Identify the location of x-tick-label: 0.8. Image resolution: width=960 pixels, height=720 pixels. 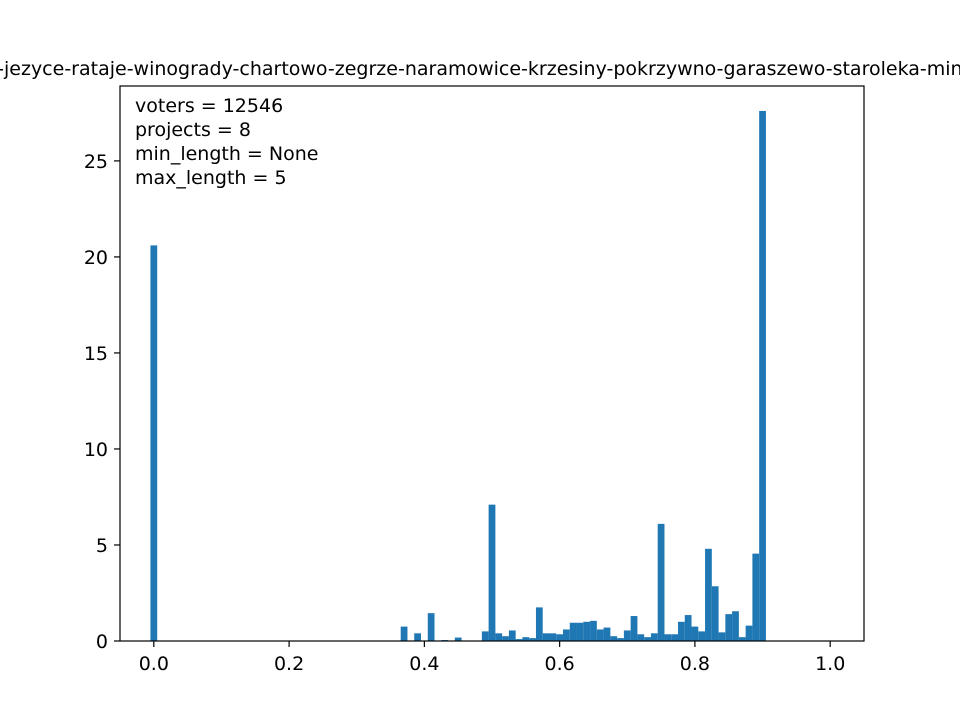
(695, 664).